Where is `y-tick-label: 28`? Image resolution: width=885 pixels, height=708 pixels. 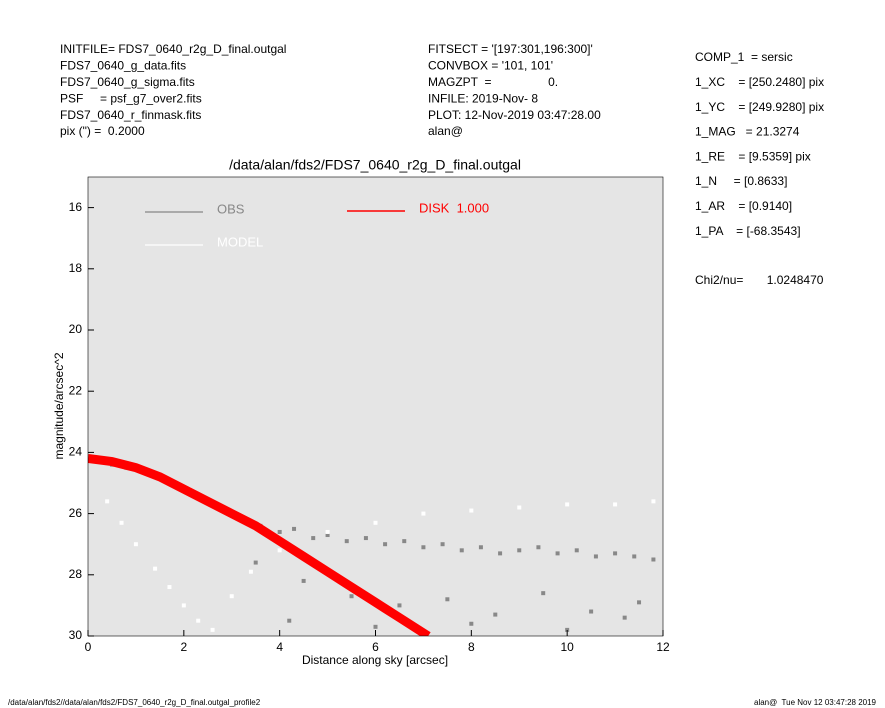 y-tick-label: 28 is located at coordinates (76, 574).